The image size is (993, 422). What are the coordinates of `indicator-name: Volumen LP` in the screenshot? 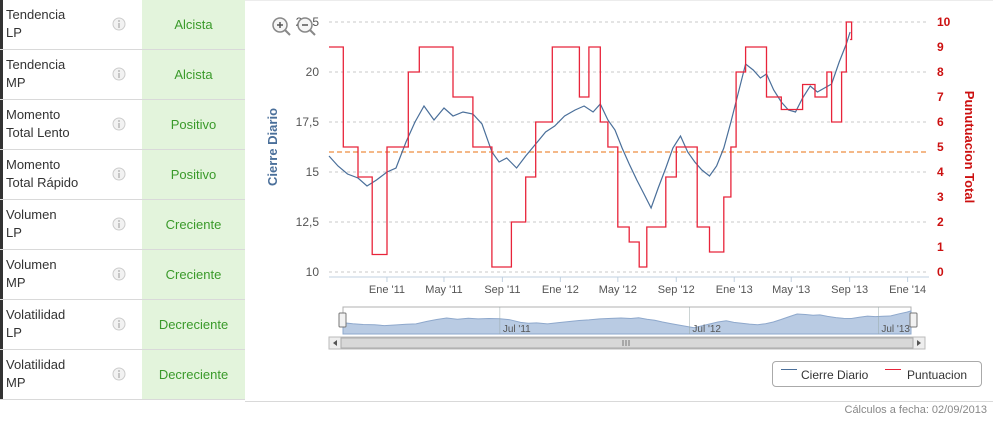 It's located at (45, 224).